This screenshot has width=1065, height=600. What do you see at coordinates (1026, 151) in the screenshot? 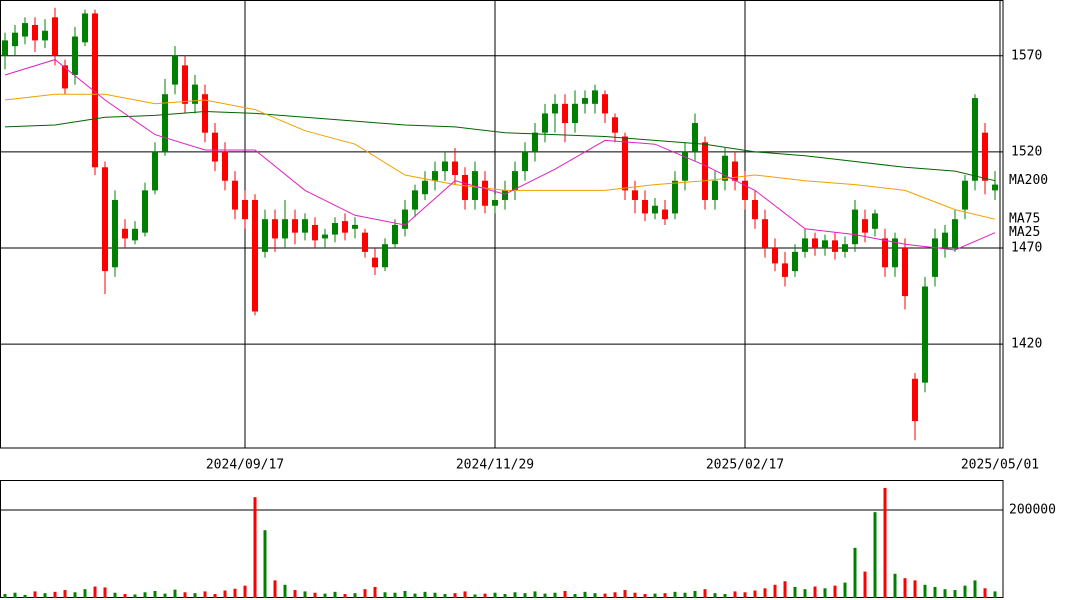
I see `y-tick-label: 1520` at bounding box center [1026, 151].